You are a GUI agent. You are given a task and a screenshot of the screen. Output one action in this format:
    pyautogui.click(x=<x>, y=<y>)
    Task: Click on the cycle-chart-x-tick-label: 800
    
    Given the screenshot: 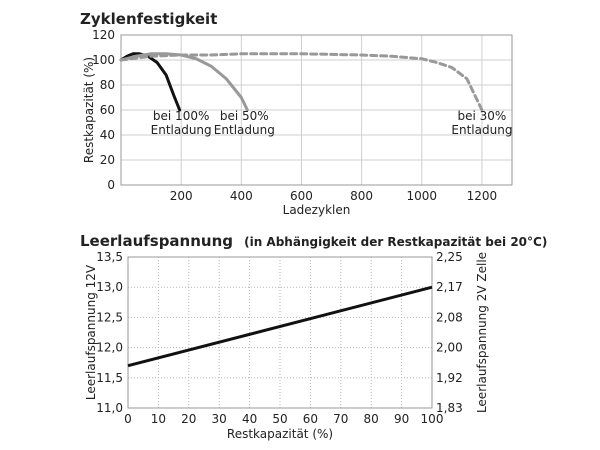 What is the action you would take?
    pyautogui.click(x=361, y=196)
    